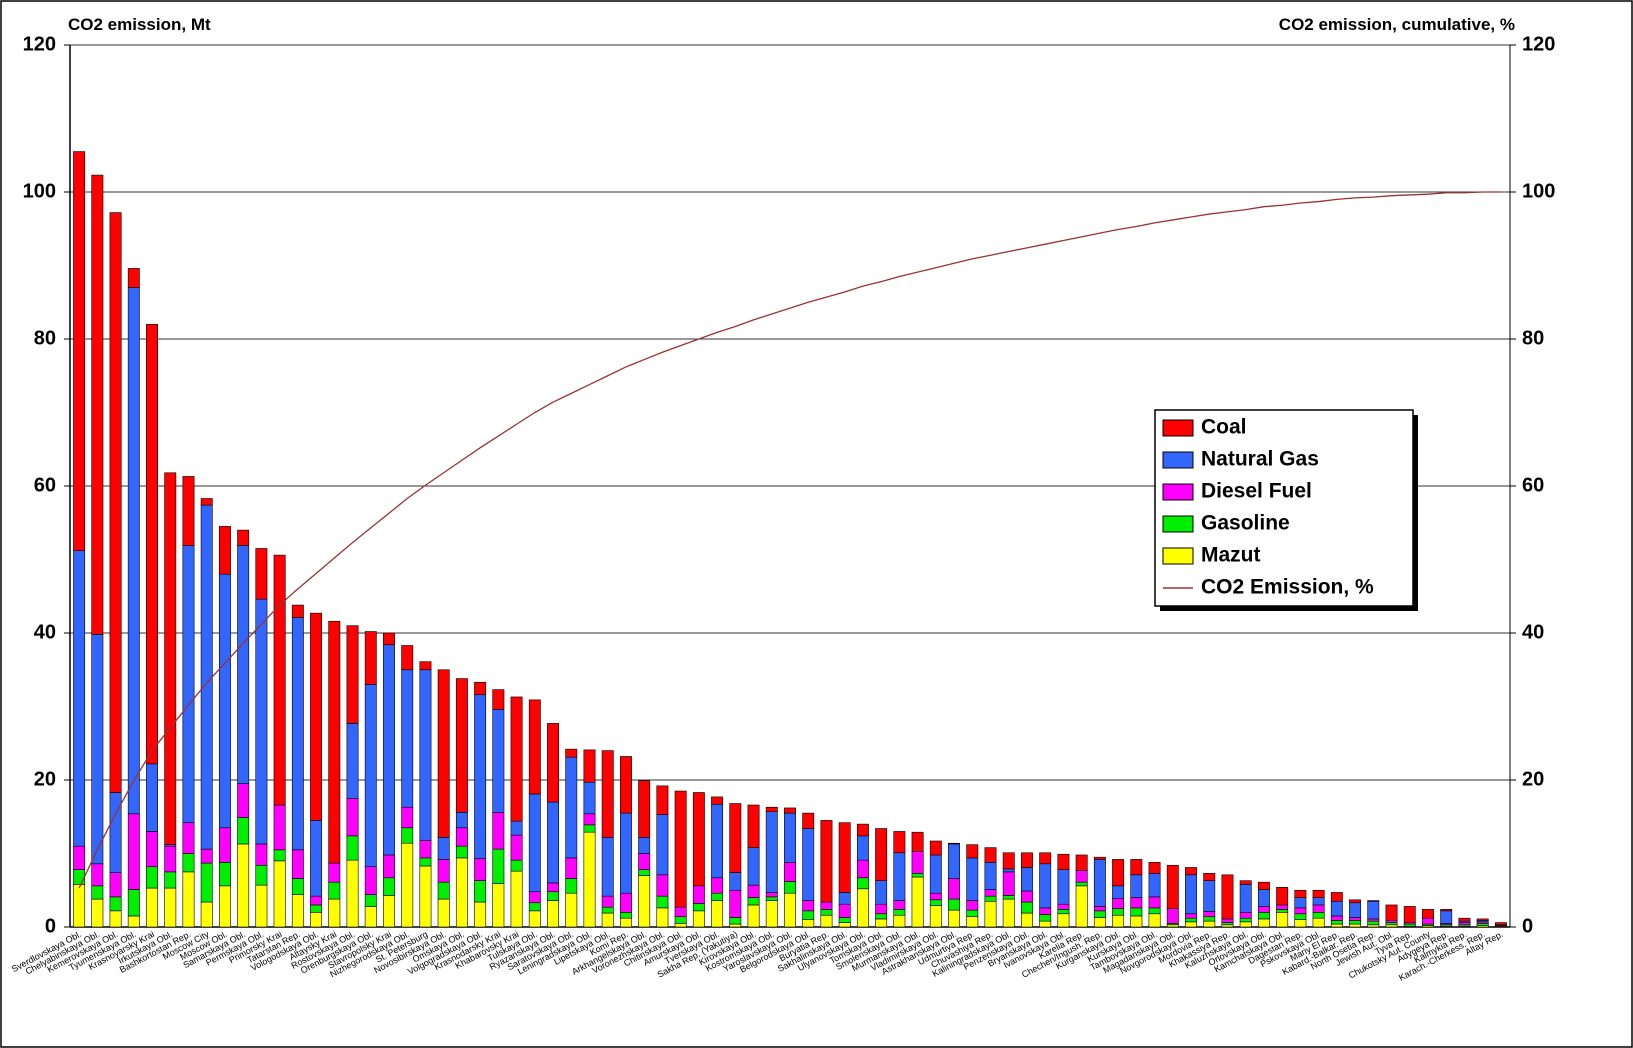 Image resolution: width=1633 pixels, height=1048 pixels. I want to click on y2-axis-title: CO2 emission, cumulative, %, so click(1397, 24).